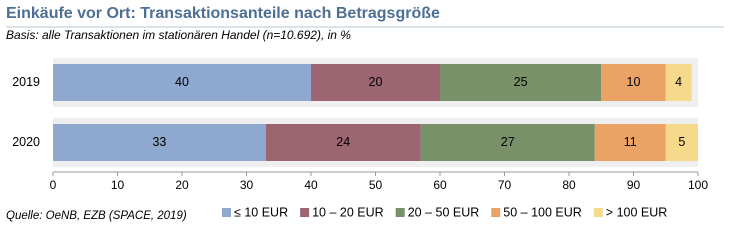 This screenshot has height=240, width=730. Describe the element at coordinates (53, 185) in the screenshot. I see `x-tick-label: 0` at that location.